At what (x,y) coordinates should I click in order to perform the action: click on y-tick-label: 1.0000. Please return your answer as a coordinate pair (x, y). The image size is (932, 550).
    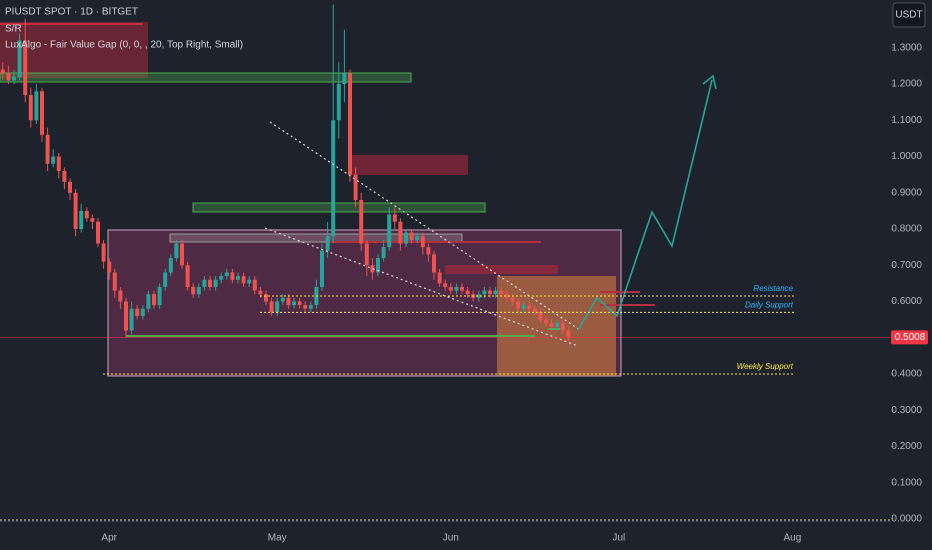
    Looking at the image, I should click on (906, 156).